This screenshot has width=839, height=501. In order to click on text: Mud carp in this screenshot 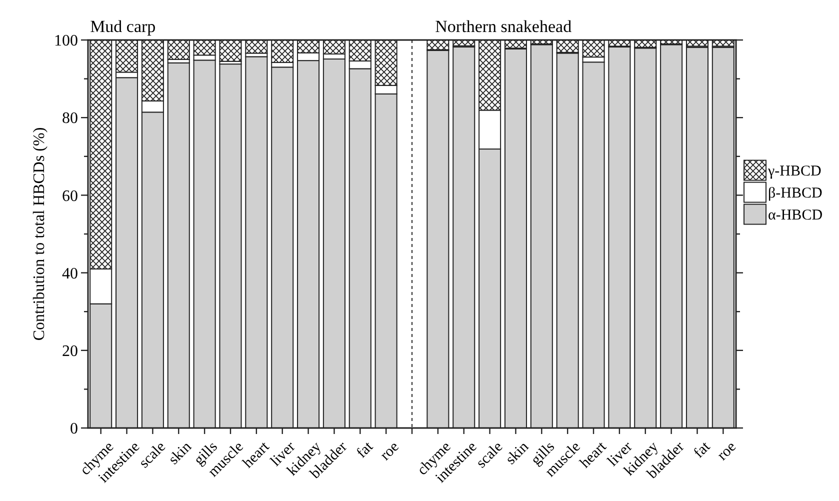, I will do `click(123, 26)`.